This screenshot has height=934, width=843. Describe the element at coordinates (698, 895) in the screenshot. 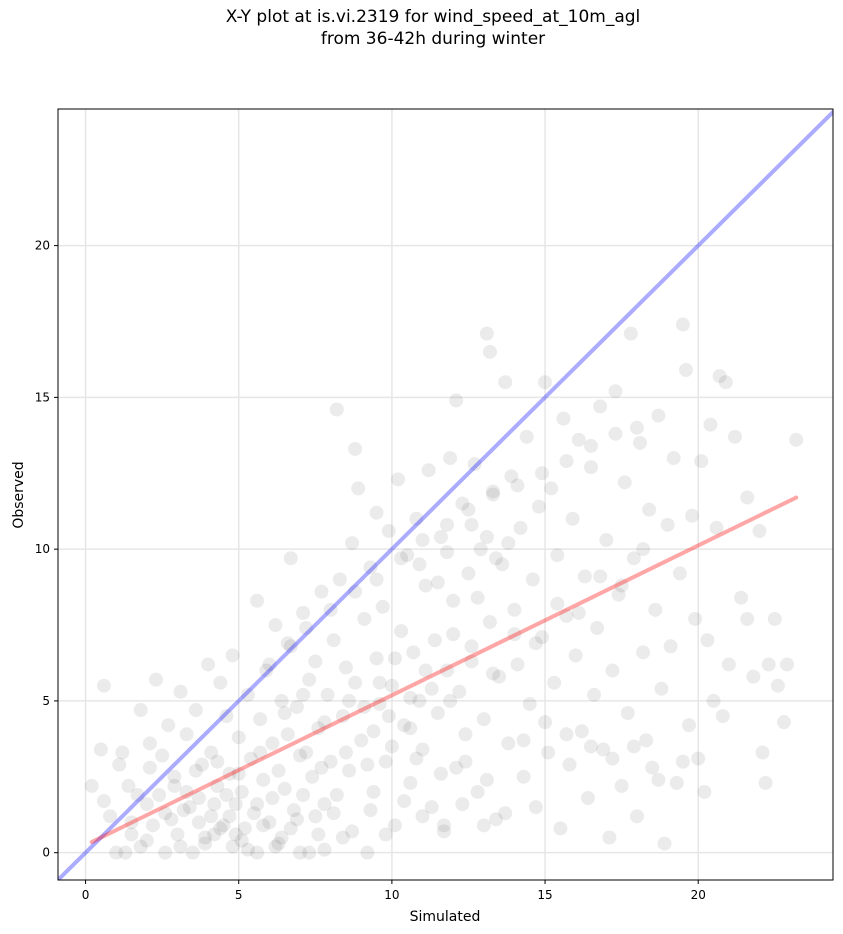

I see `x-tick-label: 20` at that location.